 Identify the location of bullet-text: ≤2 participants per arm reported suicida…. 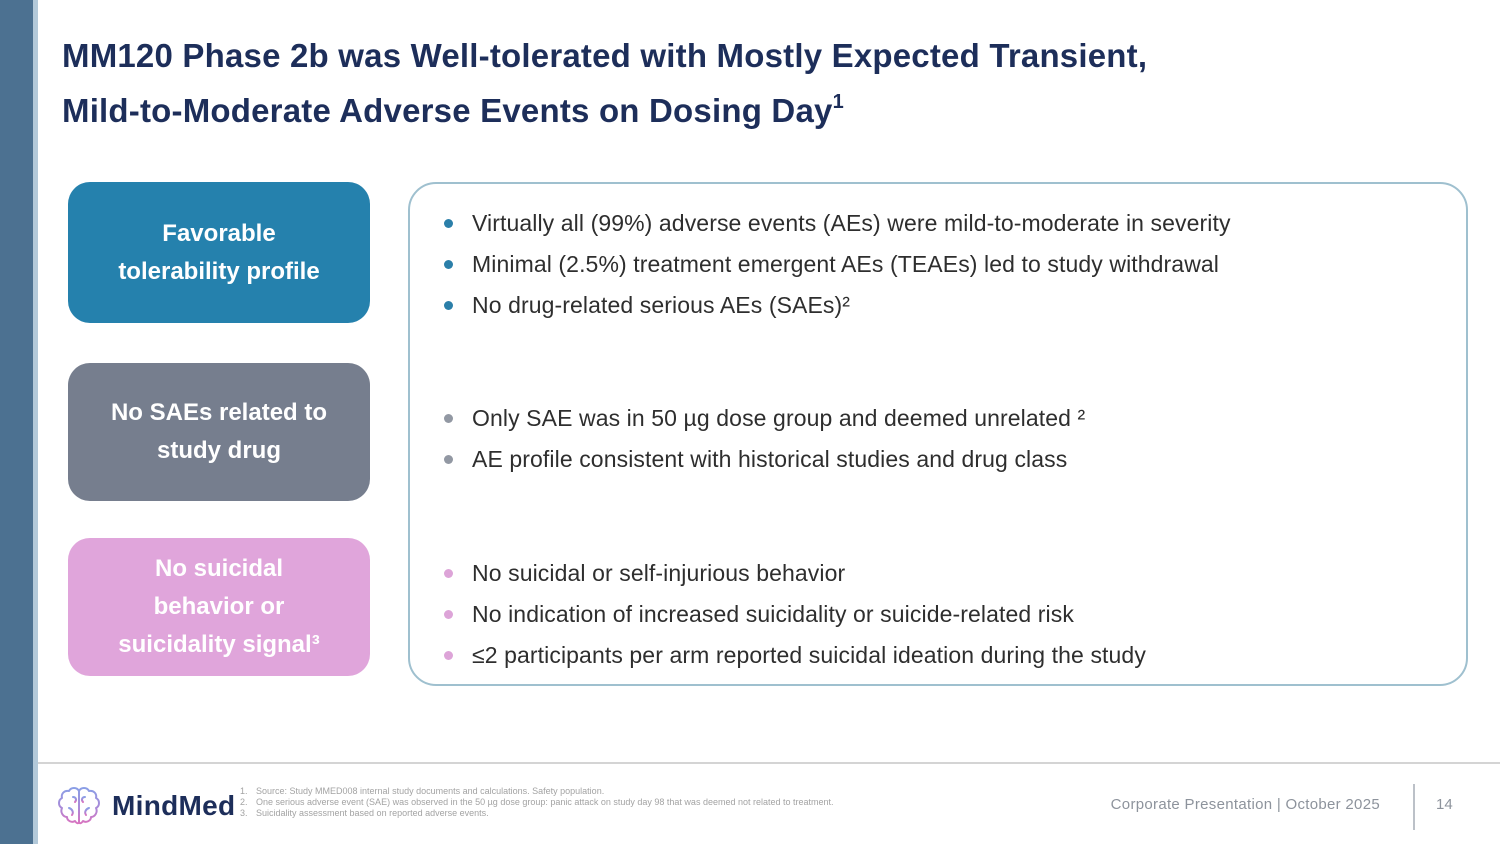
(809, 655).